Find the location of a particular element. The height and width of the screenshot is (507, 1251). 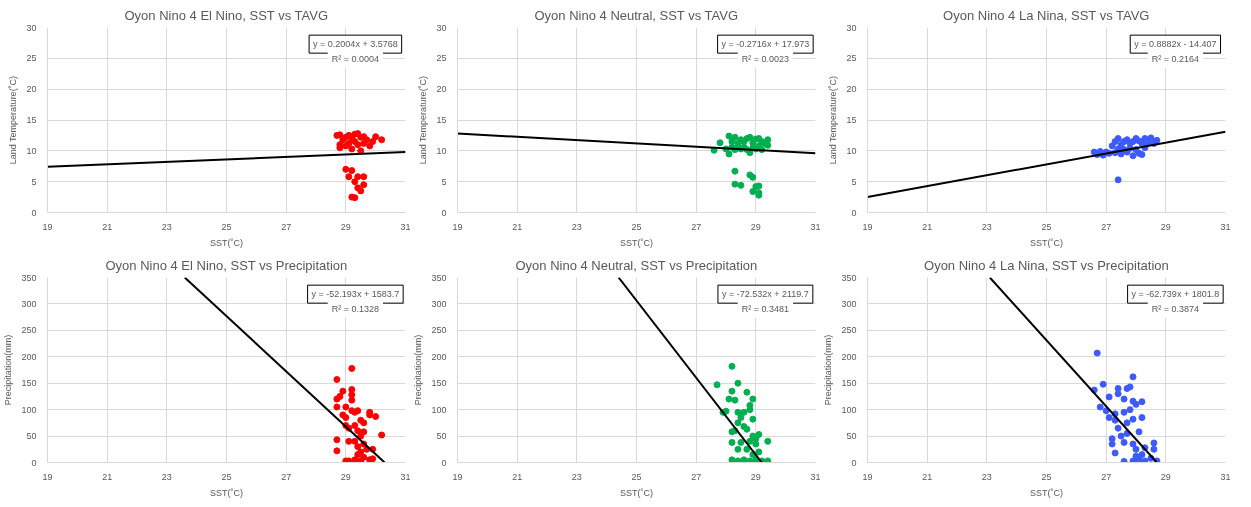

annotation: y = -52.193x + 1583.7 is located at coordinates (355, 294).